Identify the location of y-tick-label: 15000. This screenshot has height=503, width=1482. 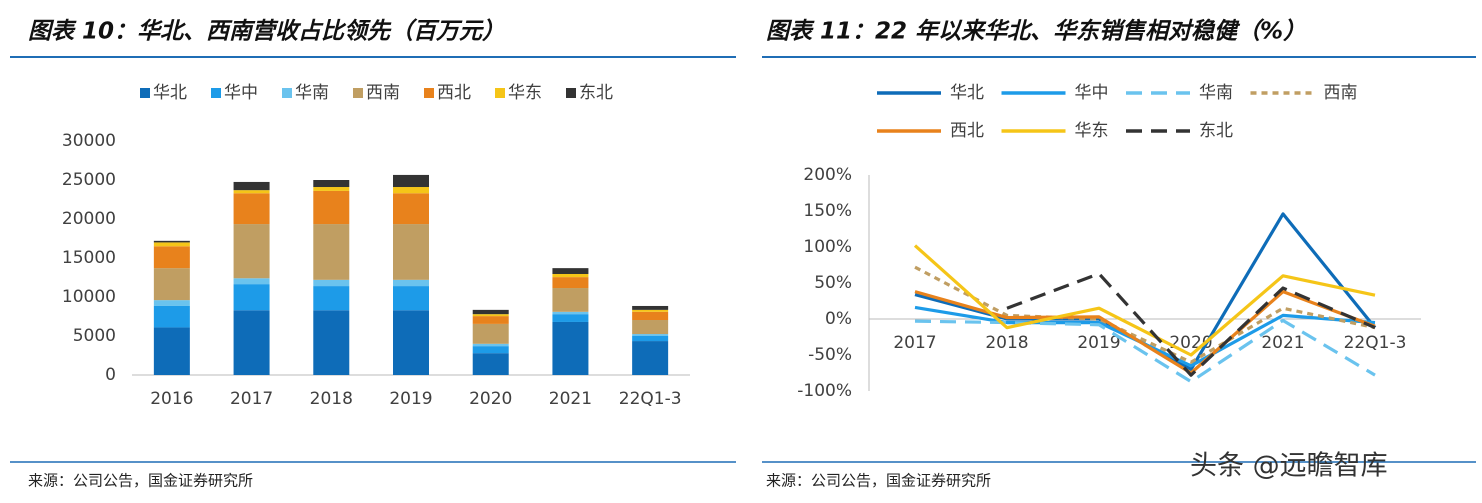
(89, 258).